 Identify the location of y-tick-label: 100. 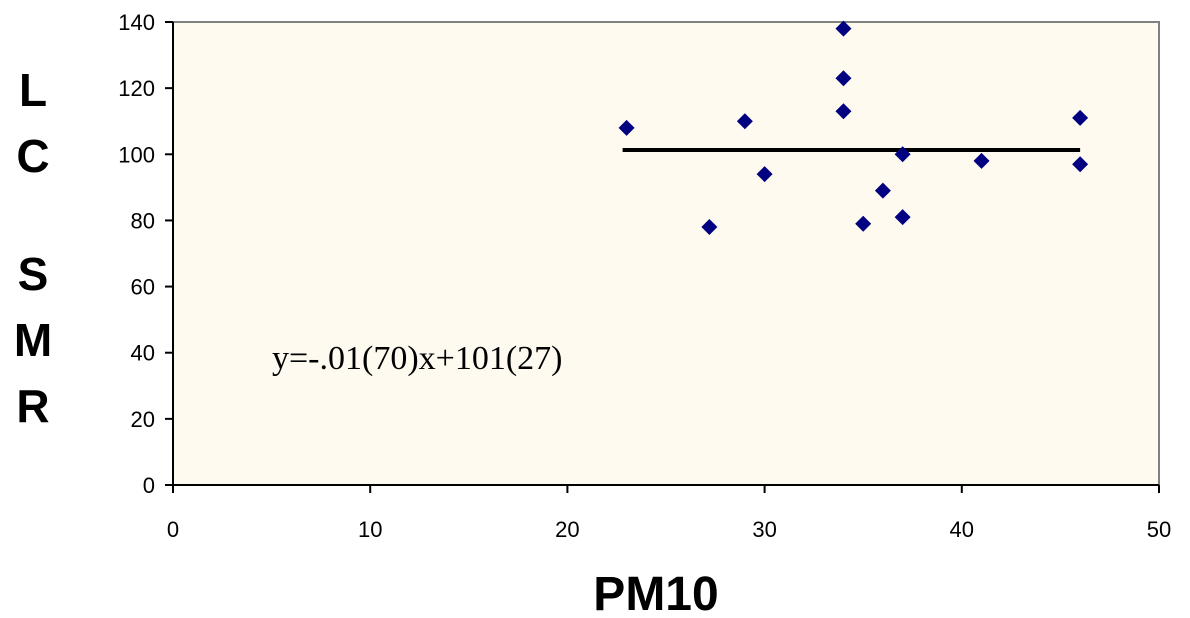
(136, 154).